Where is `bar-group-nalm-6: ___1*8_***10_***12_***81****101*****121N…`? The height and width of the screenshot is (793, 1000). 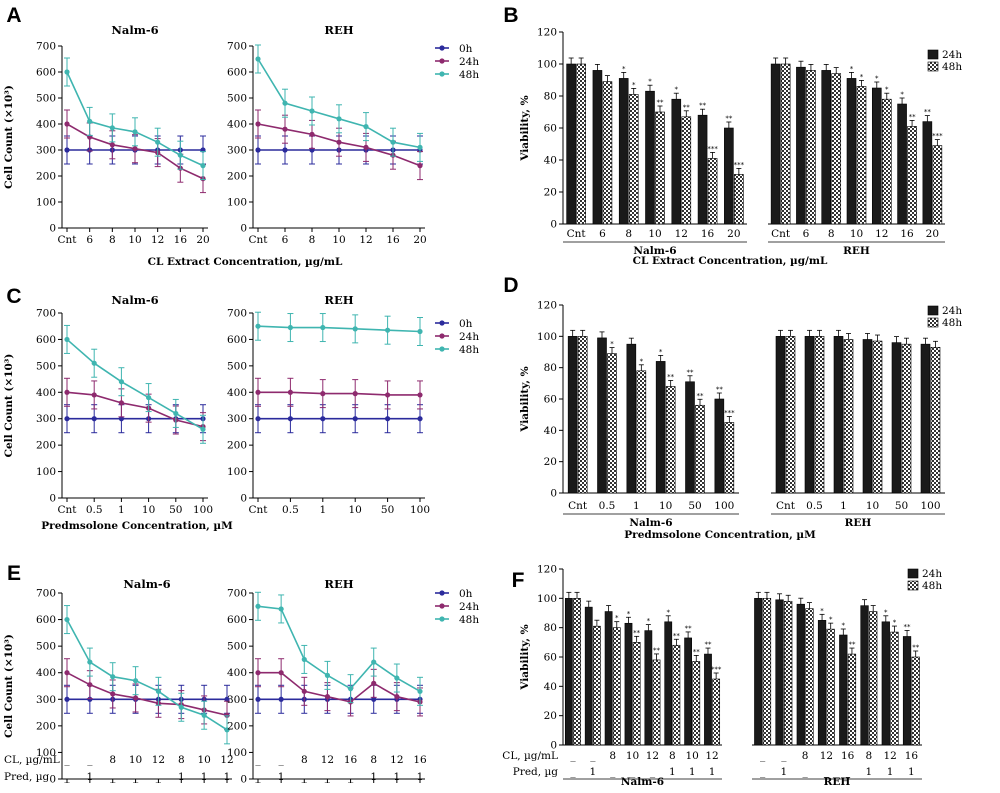 bar-group-nalm-6: ___1*8_***10_***12_***81****101*****121N… is located at coordinates (642, 689).